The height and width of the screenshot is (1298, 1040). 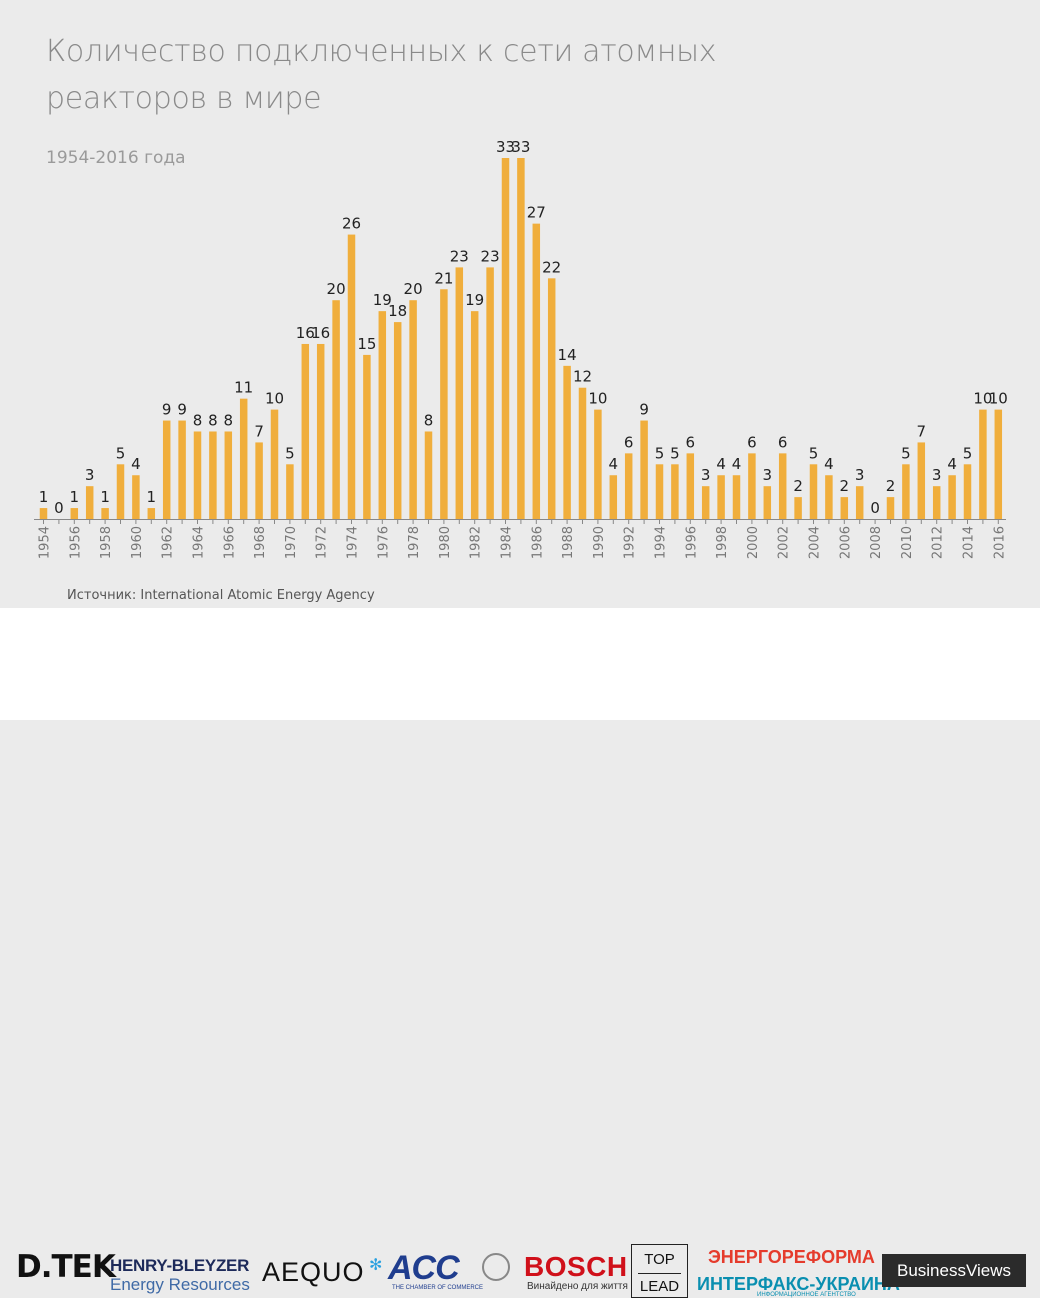 I want to click on bar-1982, so click(x=474, y=415).